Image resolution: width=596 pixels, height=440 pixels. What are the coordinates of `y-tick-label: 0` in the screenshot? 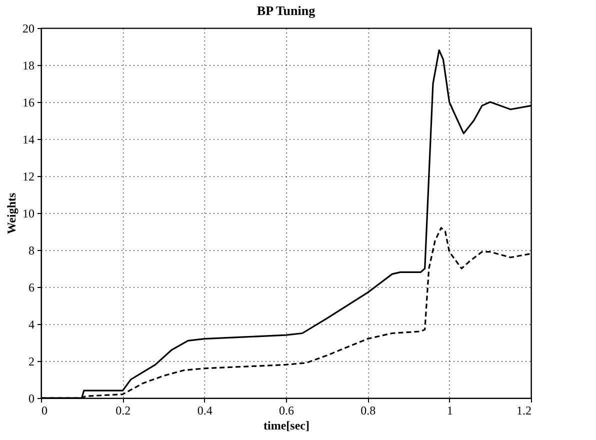 It's located at (31, 399).